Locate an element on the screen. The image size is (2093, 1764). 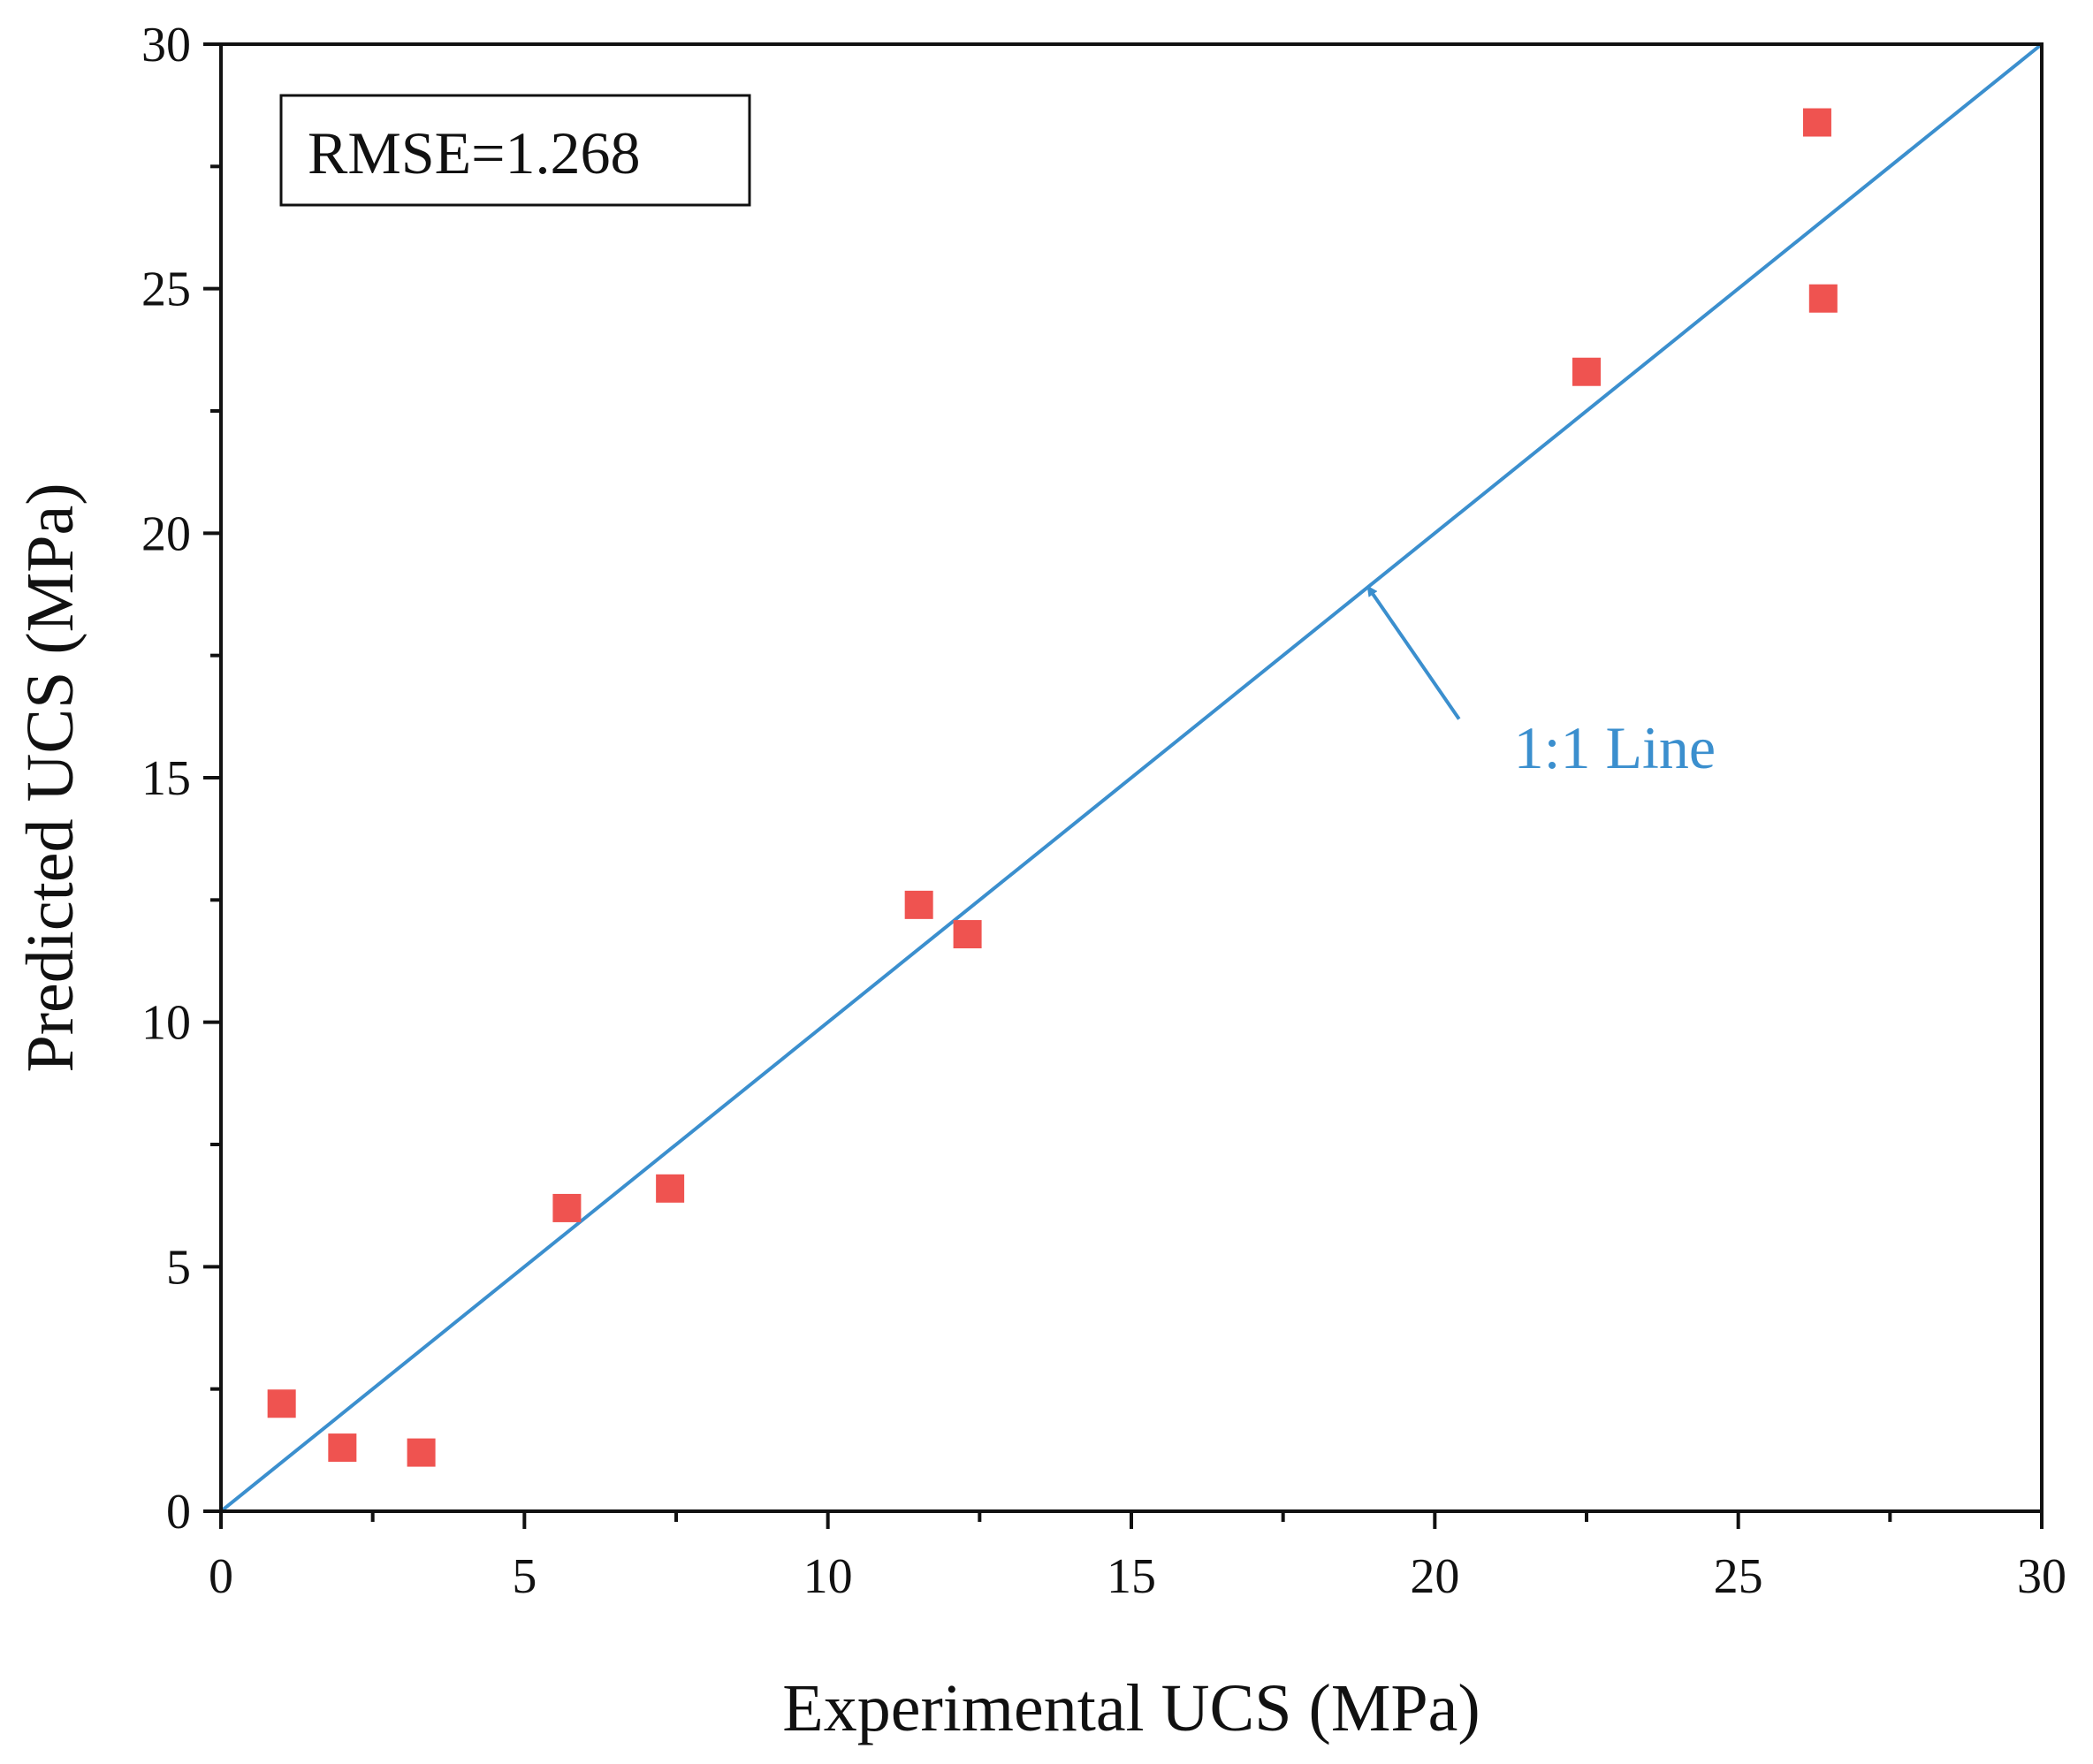
x-tick-labels: 0 5 10 15 20 25 30 is located at coordinates (1137, 1577).